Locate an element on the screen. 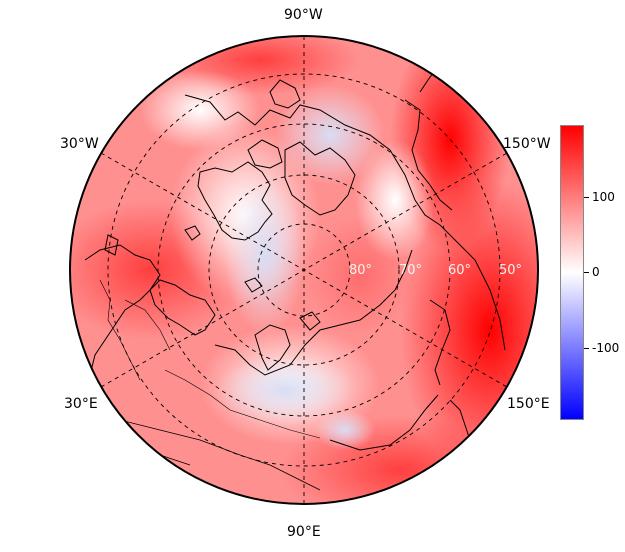 The height and width of the screenshot is (552, 625). border-europe-inner is located at coordinates (135, 330).